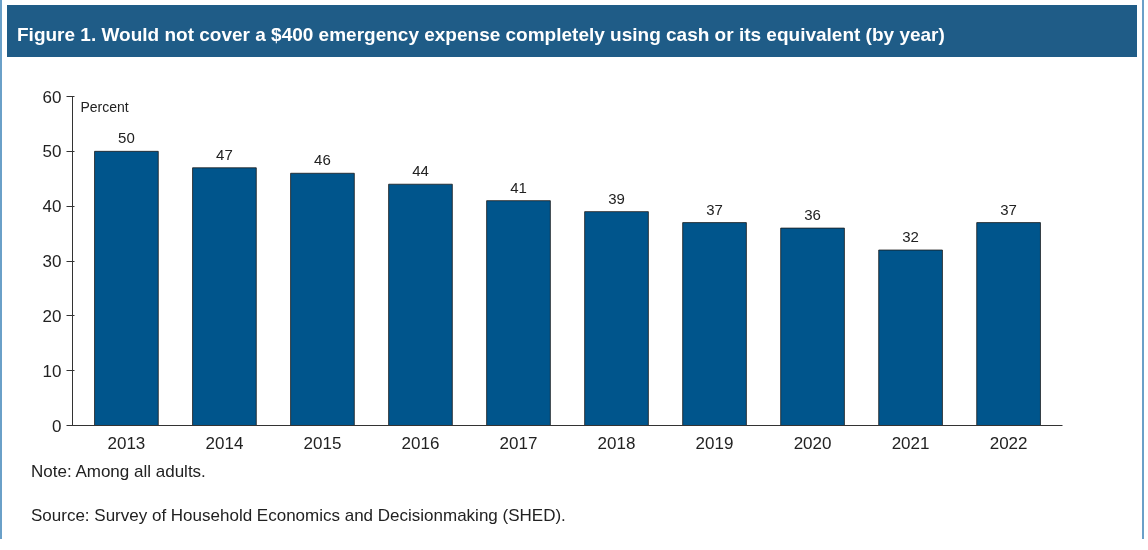 The width and height of the screenshot is (1148, 550). I want to click on source-note: Source: Survey of Household Economics and Decisionmaking (SHED)., so click(298, 516).